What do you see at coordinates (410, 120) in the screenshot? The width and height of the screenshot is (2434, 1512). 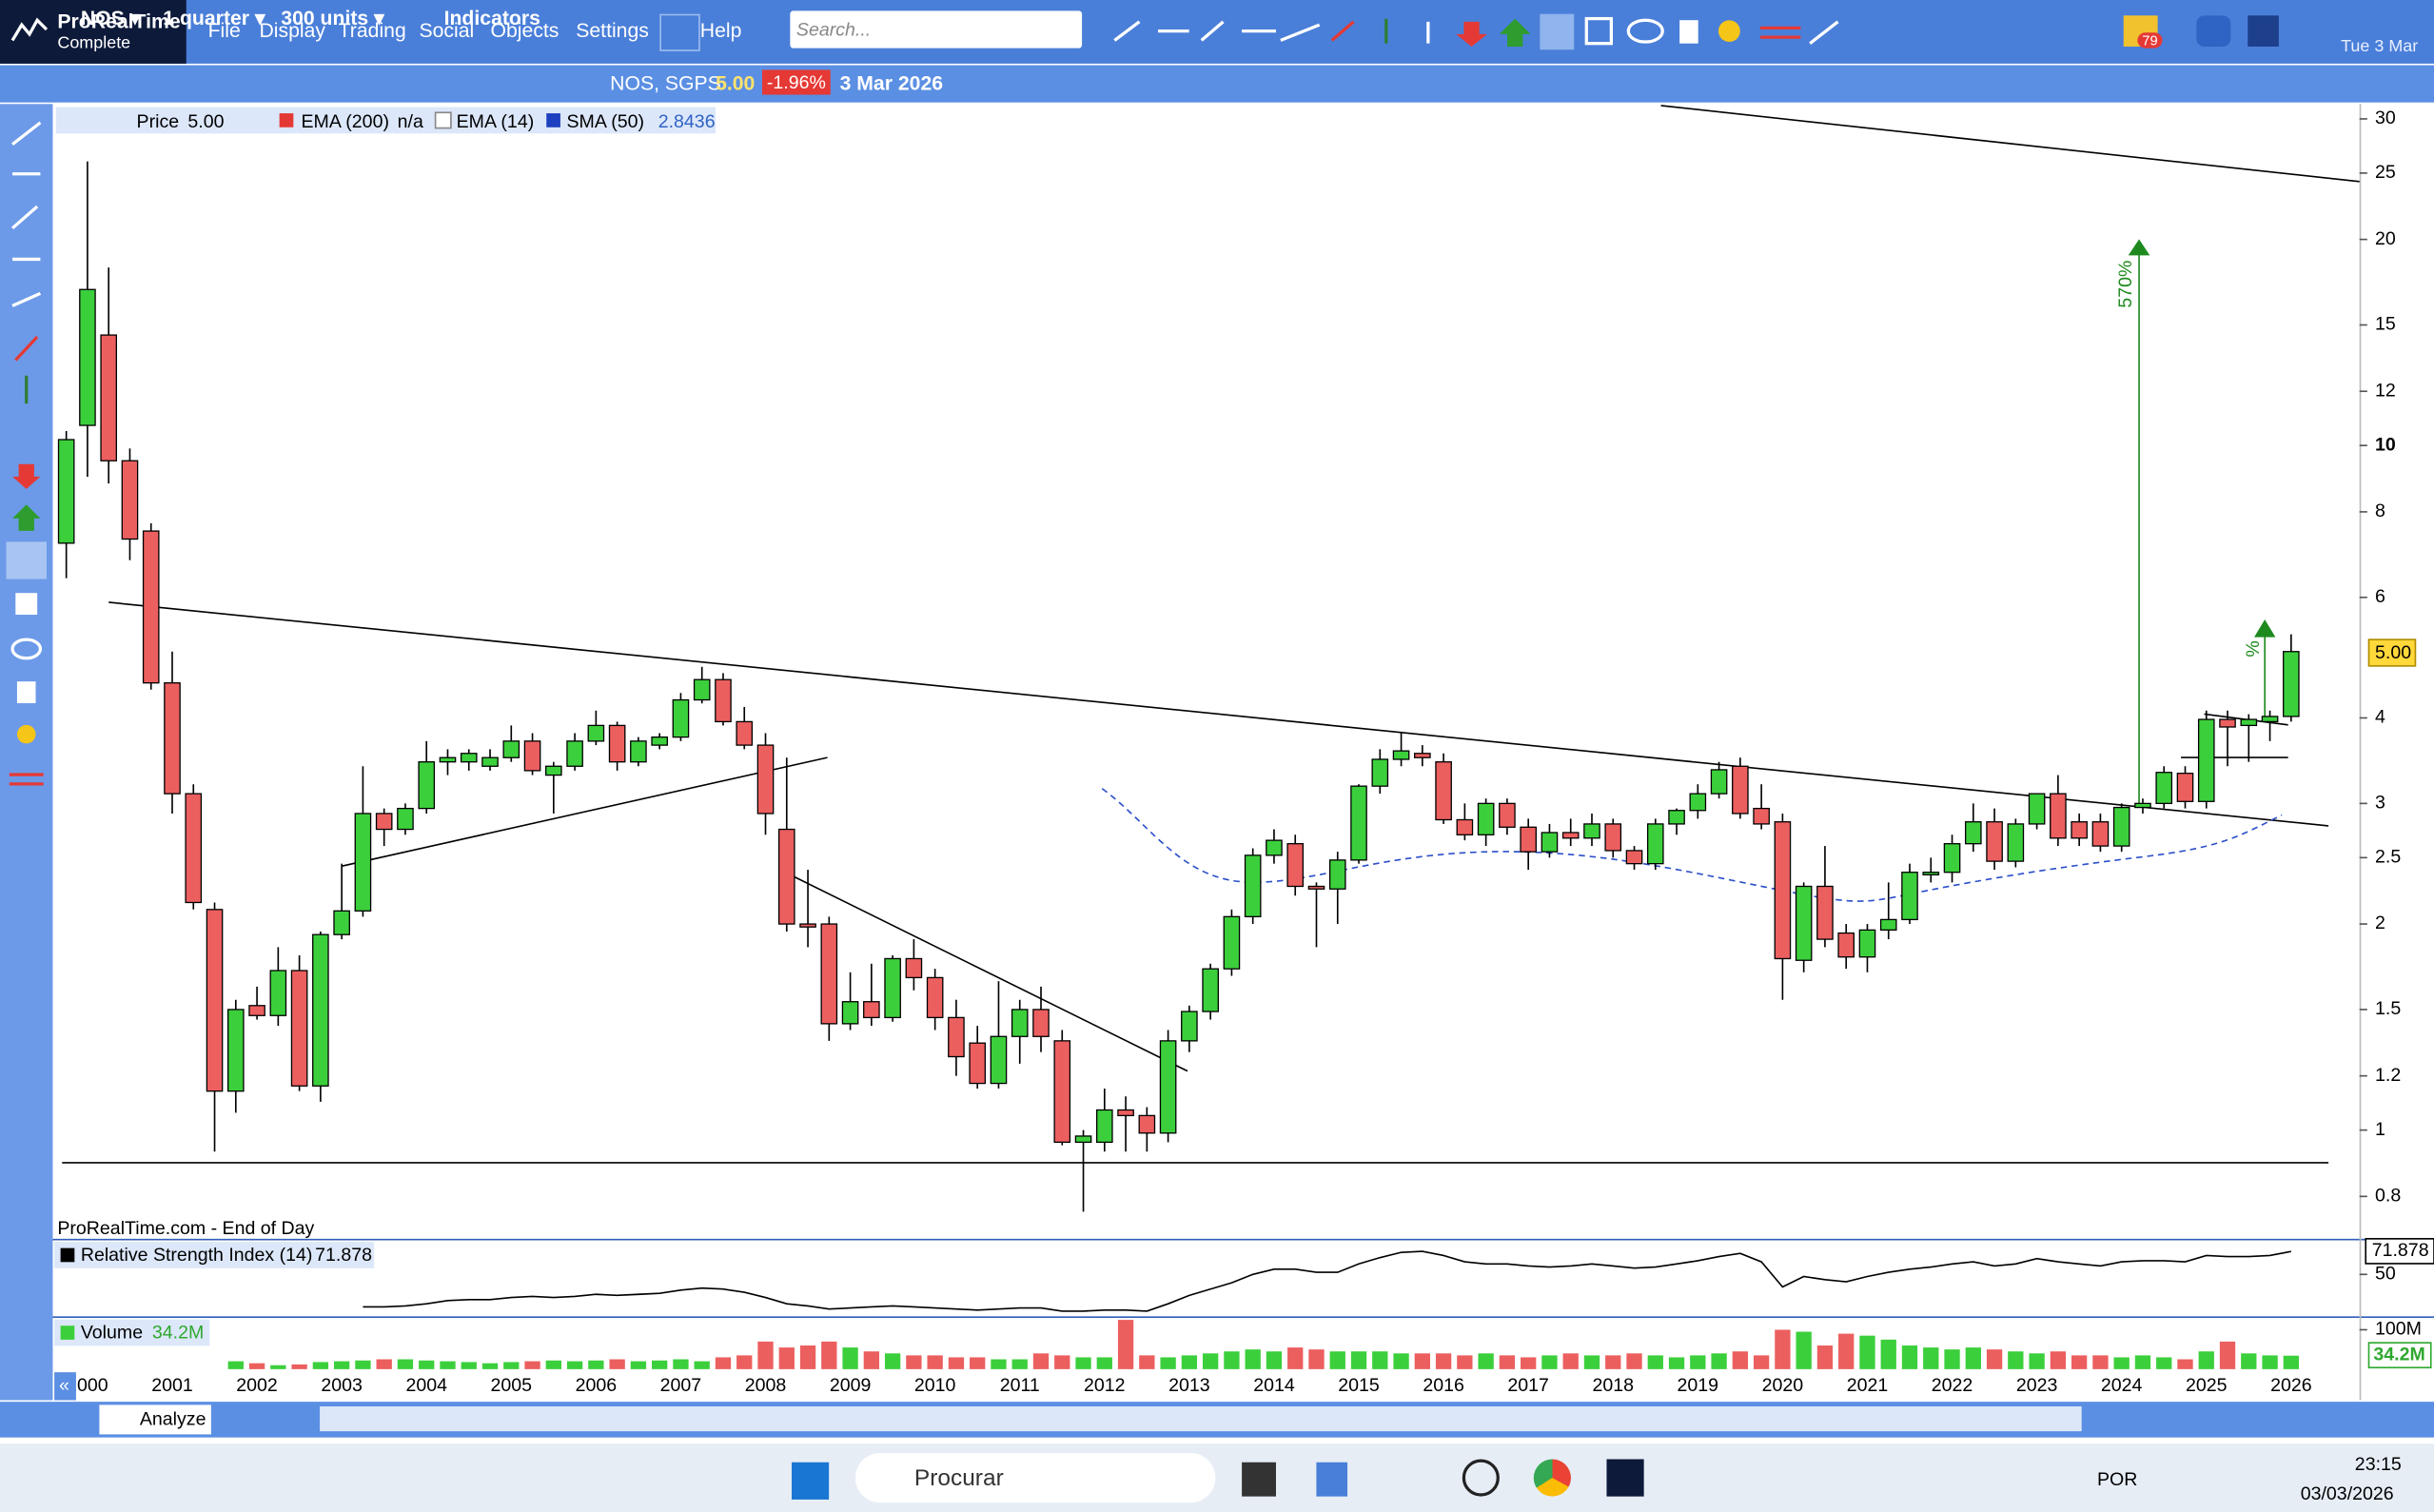 I see `legend-value: n/a` at bounding box center [410, 120].